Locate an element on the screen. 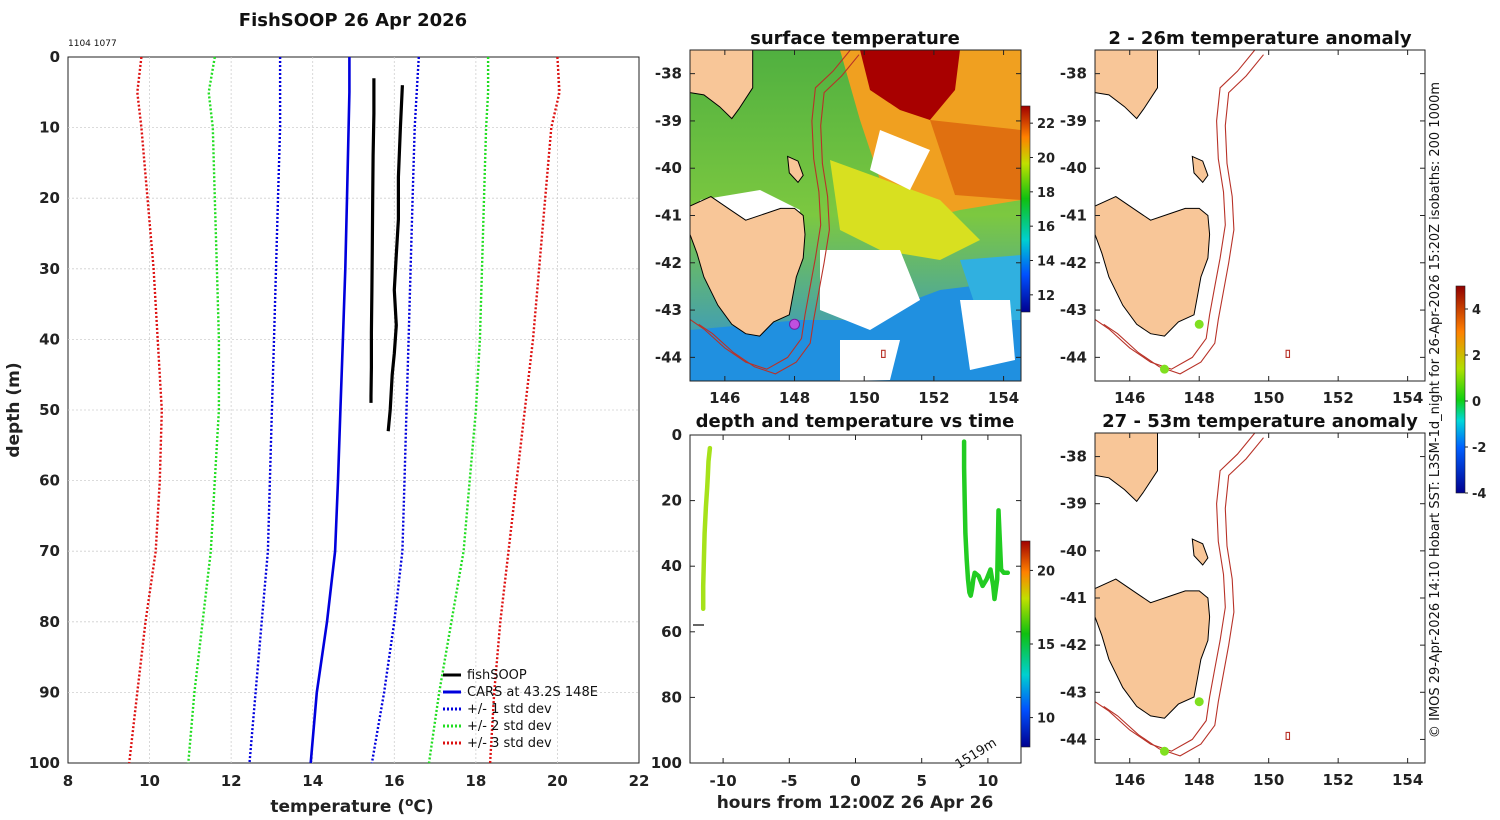 The width and height of the screenshot is (1500, 820). time-tick-label: -10 is located at coordinates (723, 781).